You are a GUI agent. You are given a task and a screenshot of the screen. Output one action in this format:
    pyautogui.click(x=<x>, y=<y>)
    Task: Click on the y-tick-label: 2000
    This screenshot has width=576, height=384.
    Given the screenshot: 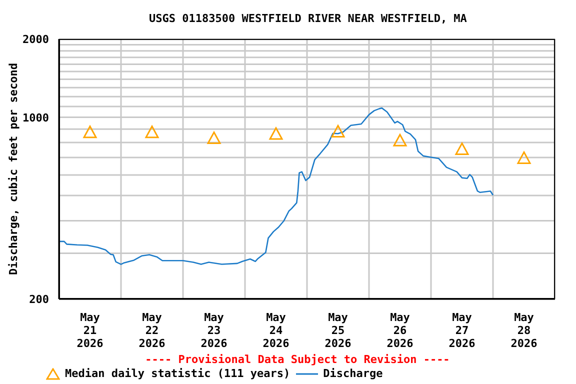 What is the action you would take?
    pyautogui.click(x=35, y=39)
    